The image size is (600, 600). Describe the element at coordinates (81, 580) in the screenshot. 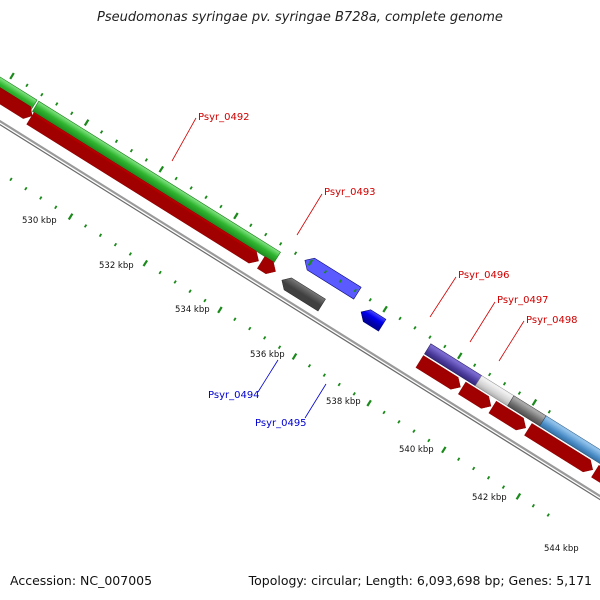

I see `accession-text: Accession: NC_007005` at that location.